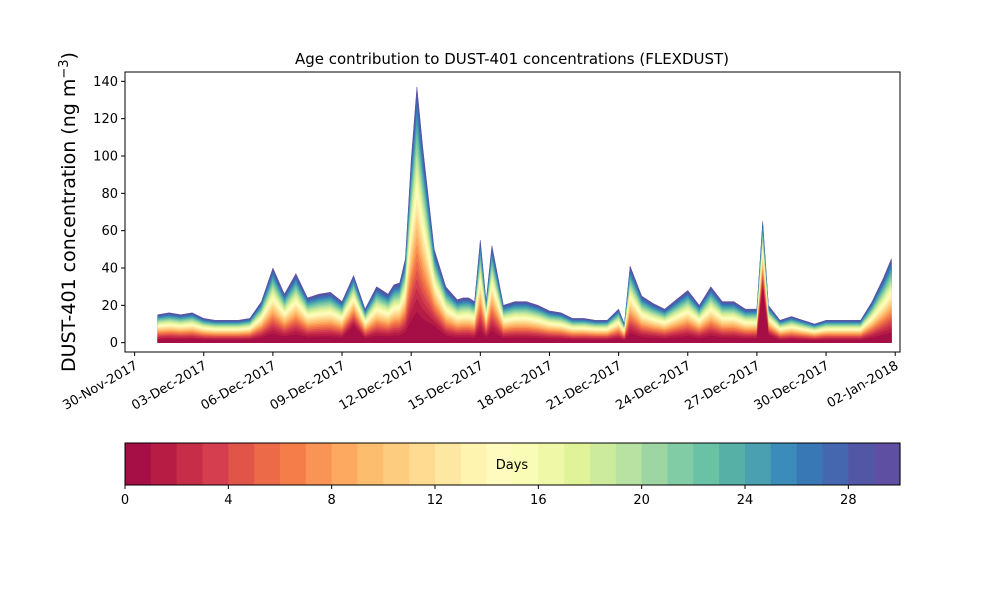  Describe the element at coordinates (228, 500) in the screenshot. I see `colorbar-tick-label: 4` at that location.